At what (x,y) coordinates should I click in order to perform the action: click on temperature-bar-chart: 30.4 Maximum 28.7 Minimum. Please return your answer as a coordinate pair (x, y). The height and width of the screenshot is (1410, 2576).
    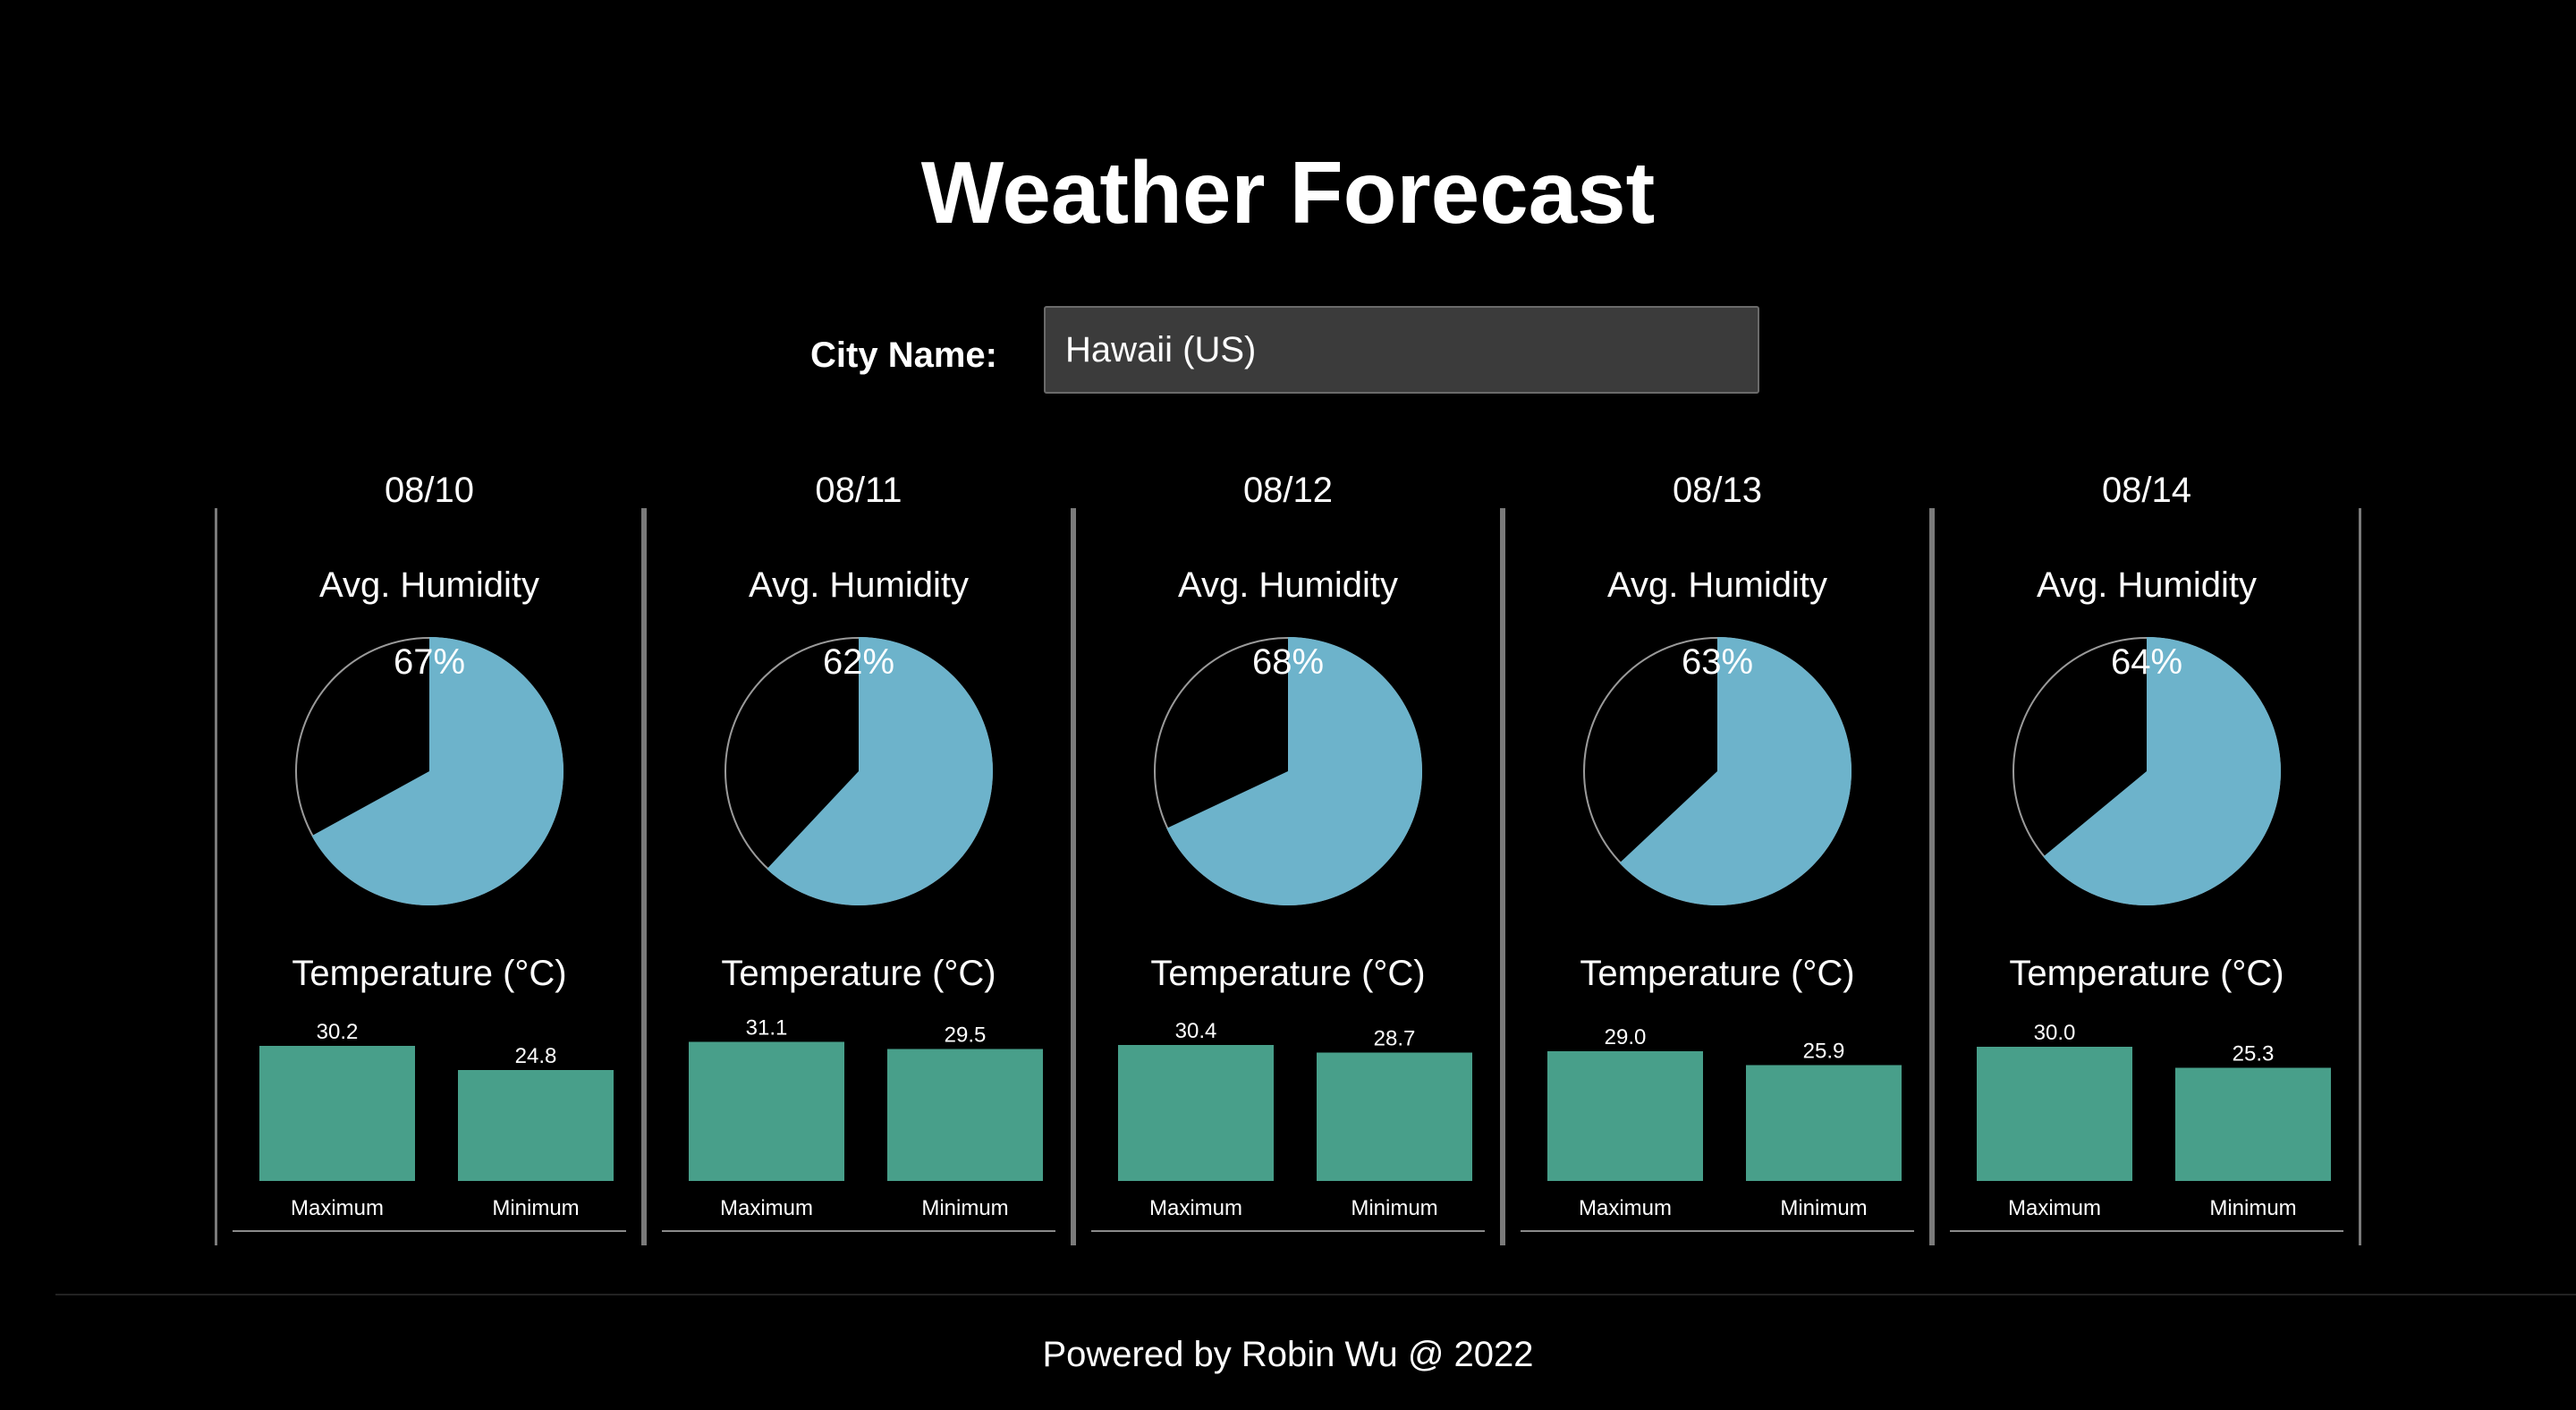
    Looking at the image, I should click on (1288, 1125).